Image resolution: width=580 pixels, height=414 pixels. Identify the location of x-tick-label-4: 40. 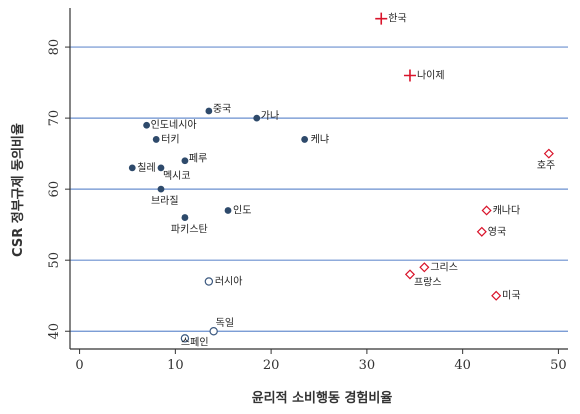
(462, 365).